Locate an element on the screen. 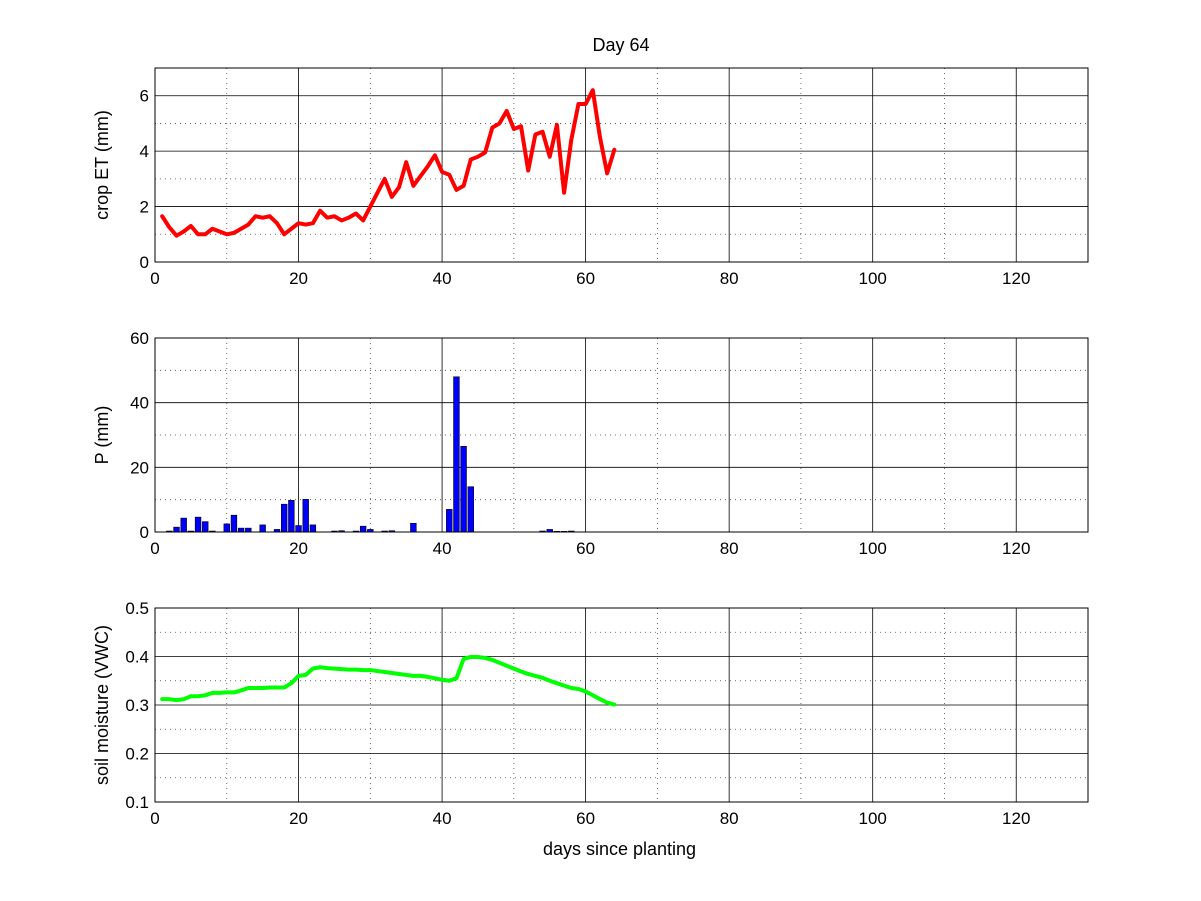 The width and height of the screenshot is (1201, 901). y-tick-label: 4 is located at coordinates (144, 151).